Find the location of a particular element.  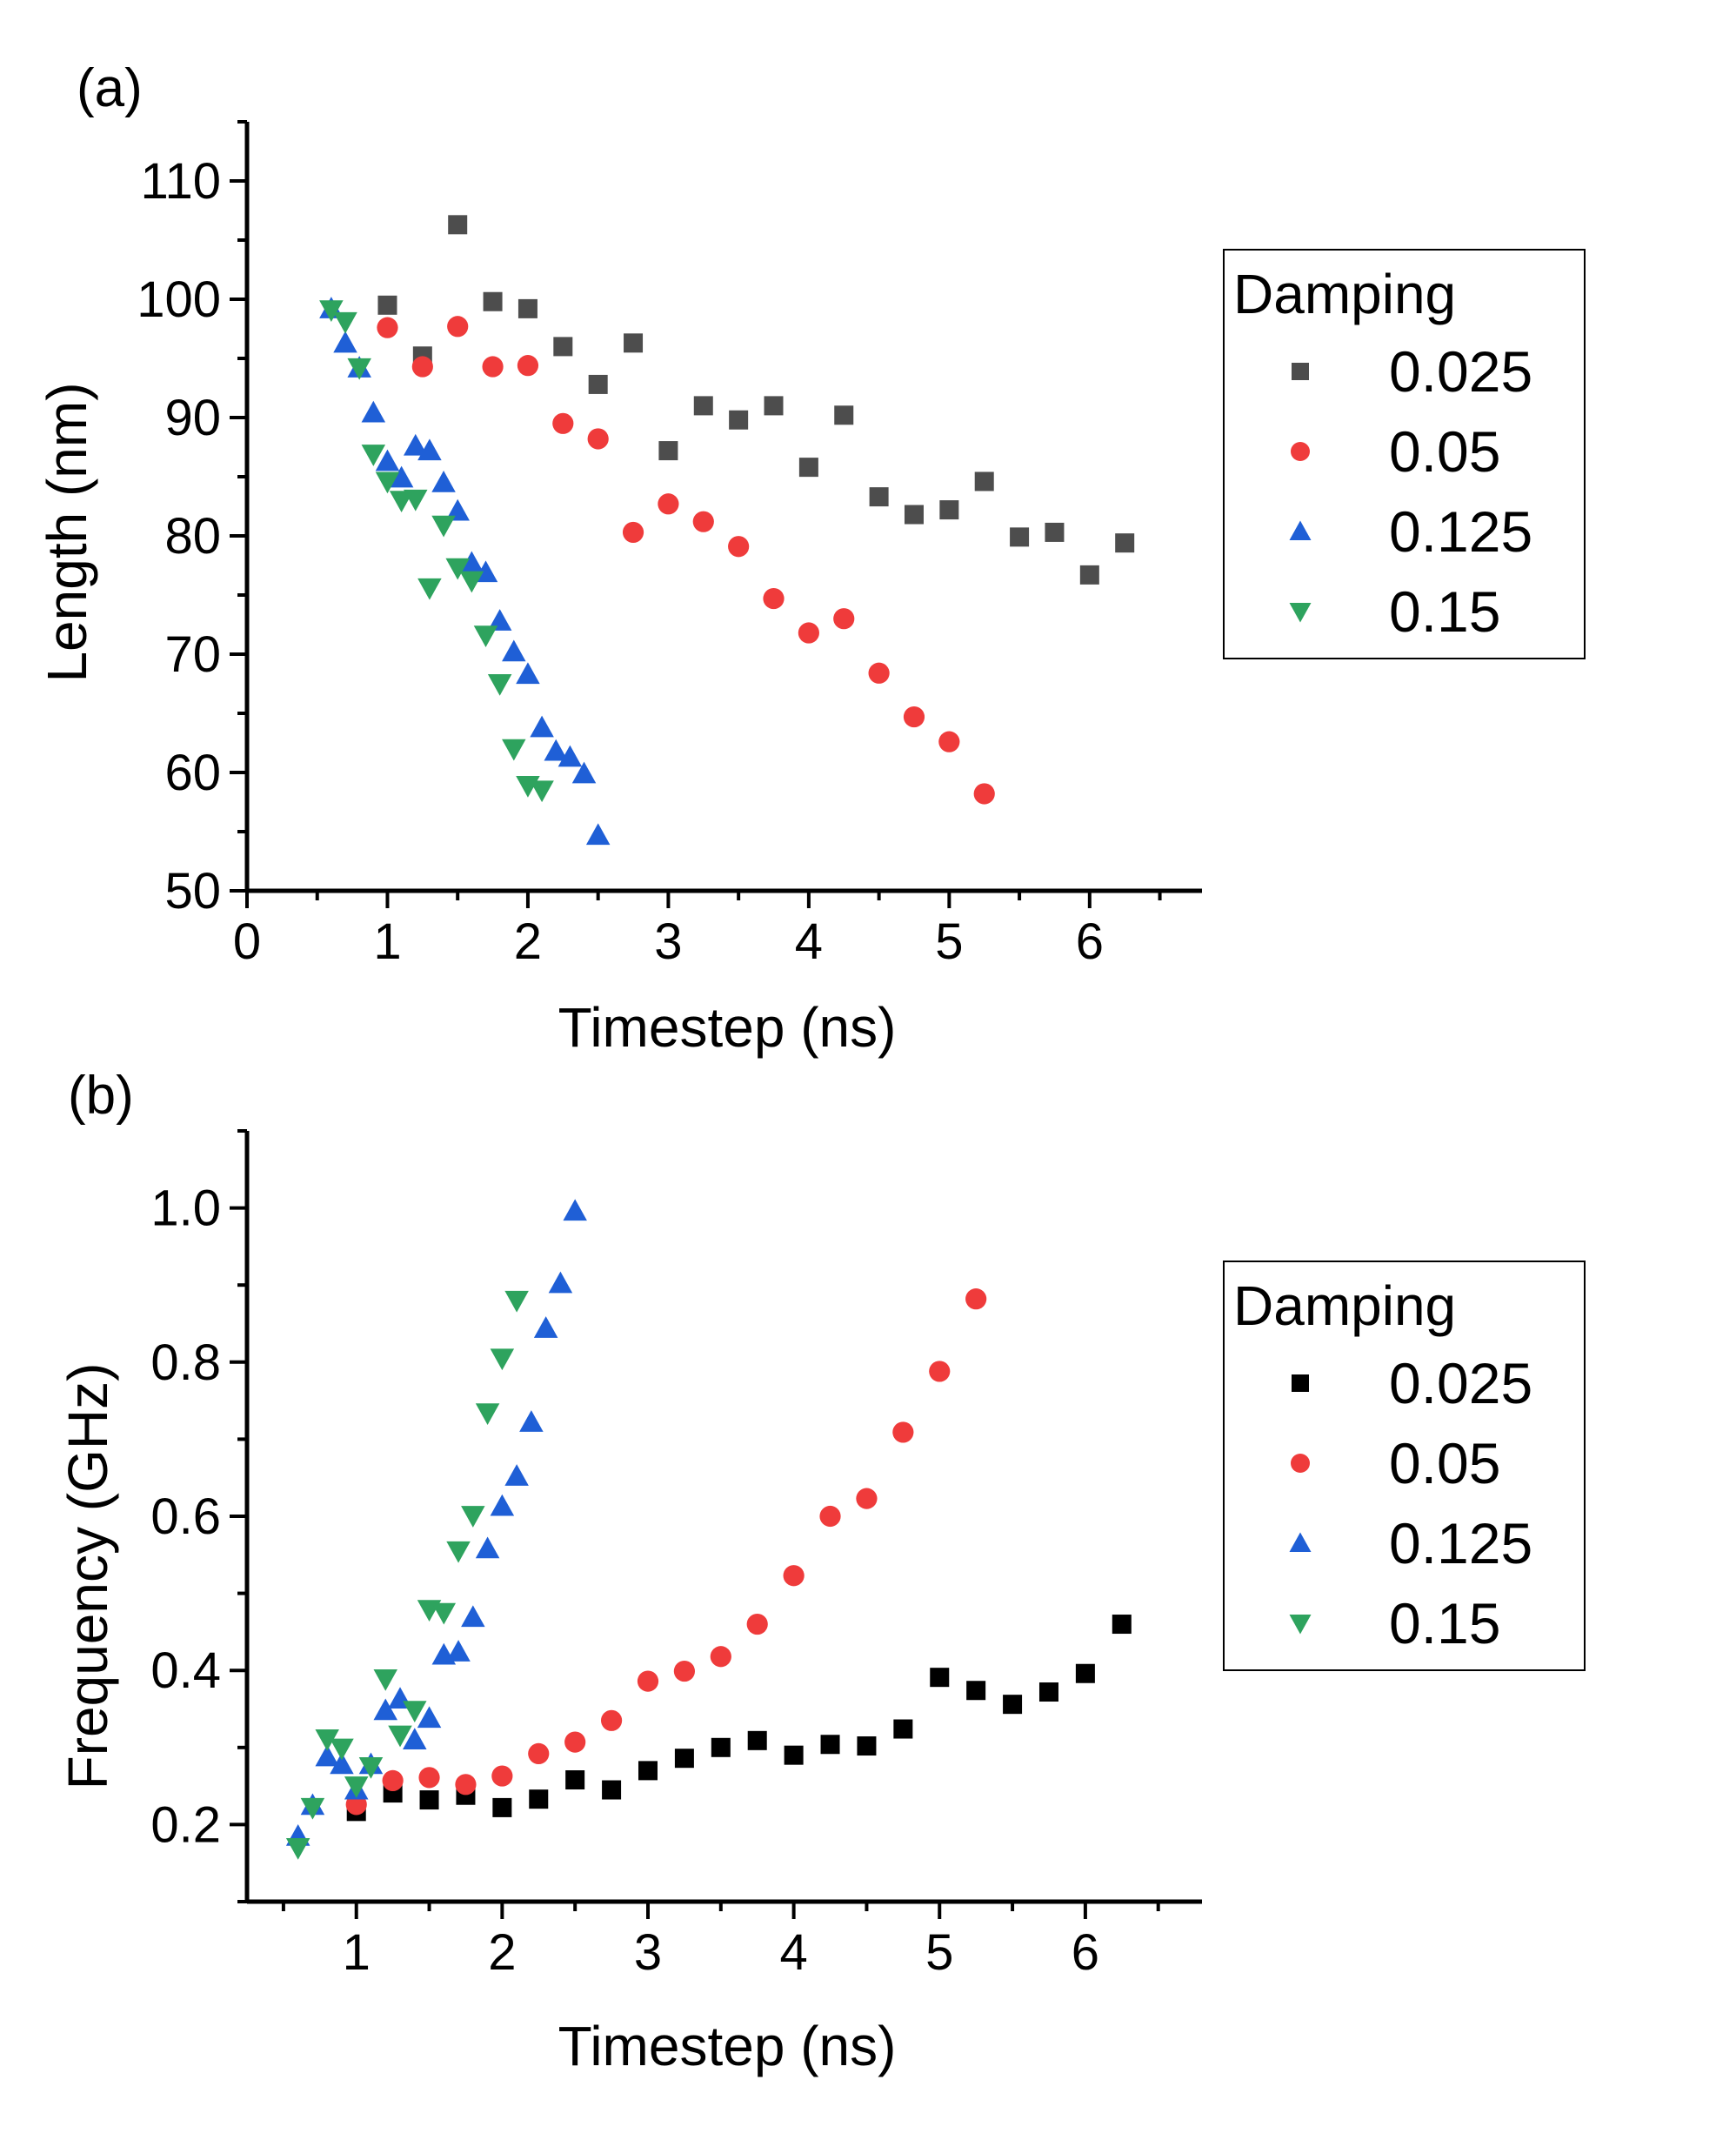

panel-b-y-axis-title: Frequency (GHz) is located at coordinates (88, 1576).